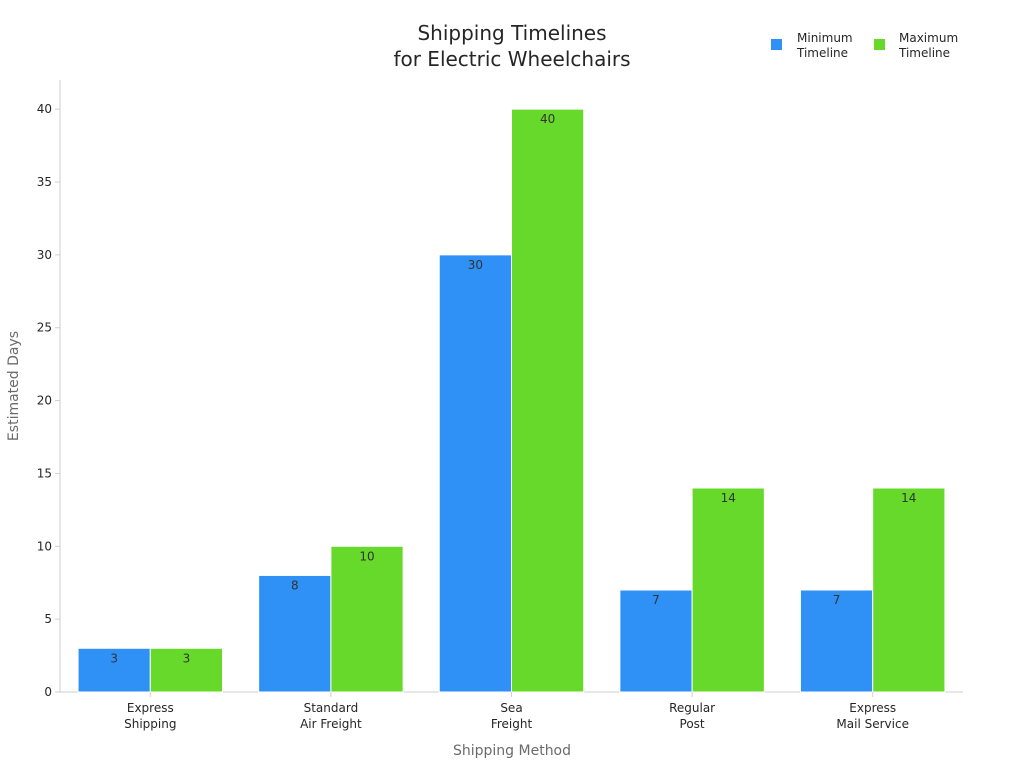 This screenshot has height=768, width=1024. I want to click on x-tick-label: Air Freight, so click(331, 724).